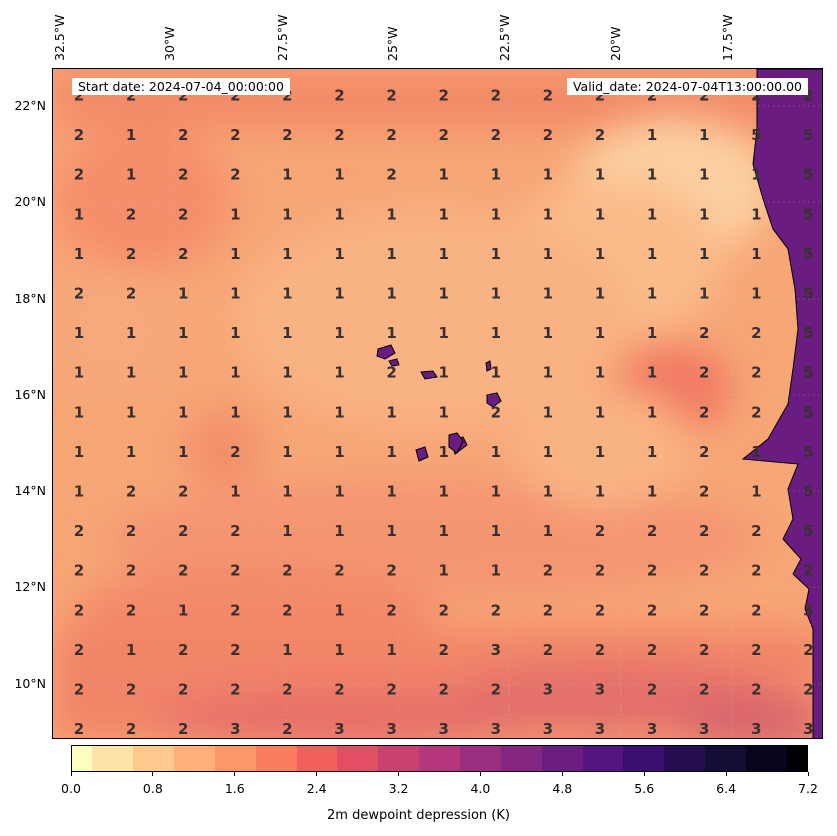 This screenshot has width=837, height=836. Describe the element at coordinates (808, 788) in the screenshot. I see `colorbar-tick-label: 7.2` at that location.